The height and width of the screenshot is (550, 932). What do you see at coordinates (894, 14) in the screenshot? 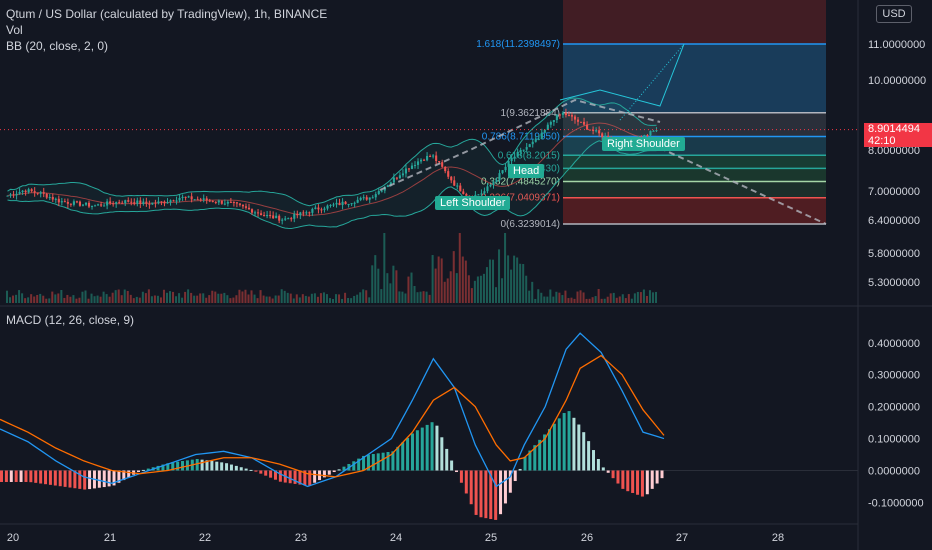
I see `currency-badge: USD` at bounding box center [894, 14].